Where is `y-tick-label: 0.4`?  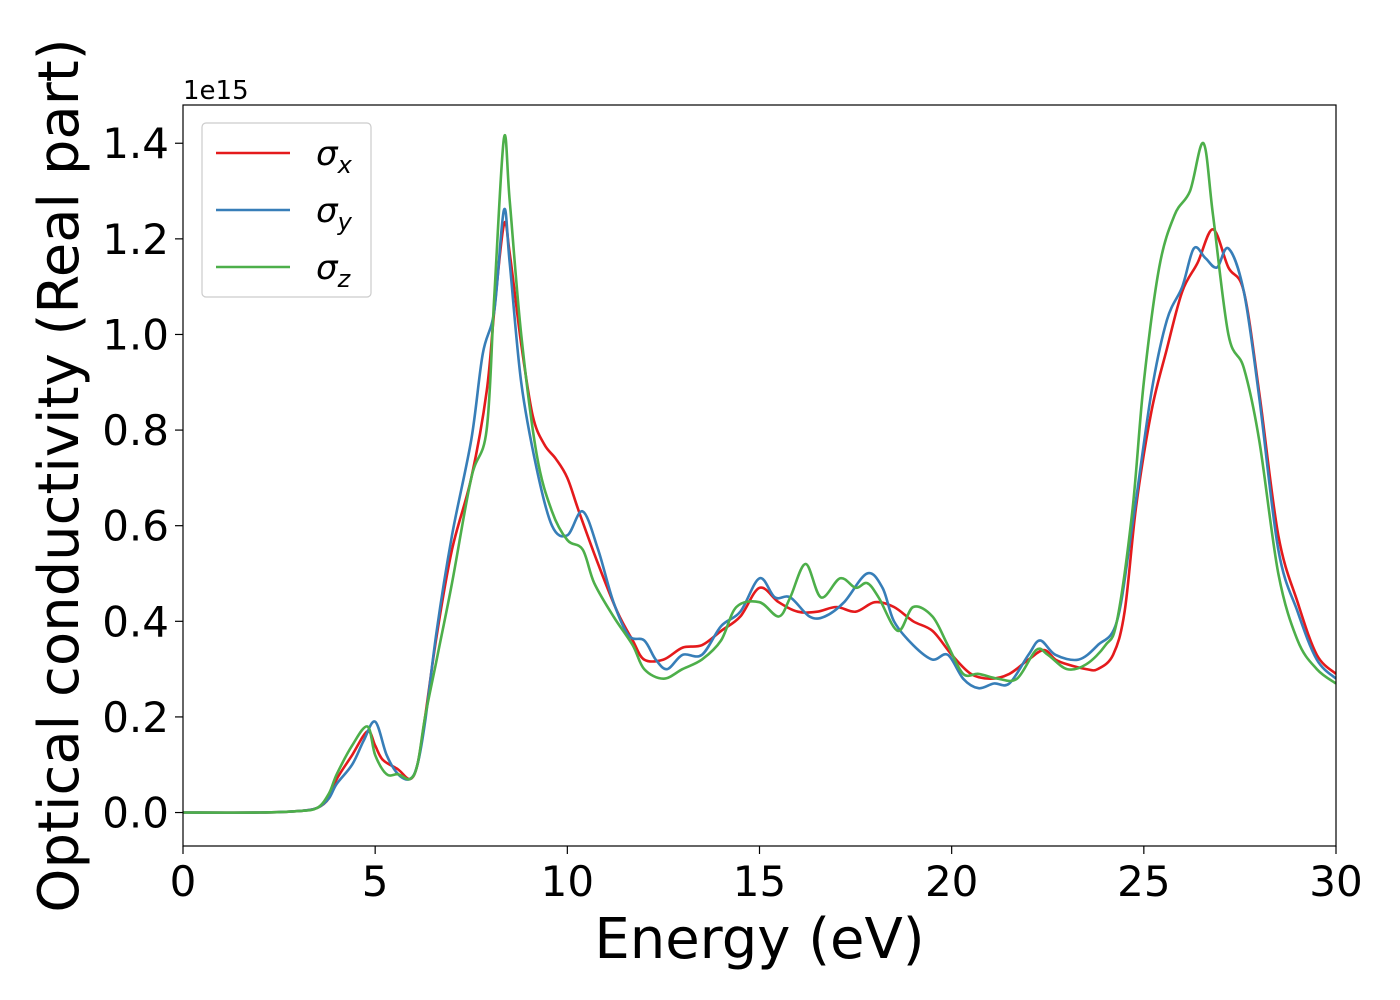 y-tick-label: 0.4 is located at coordinates (135, 621).